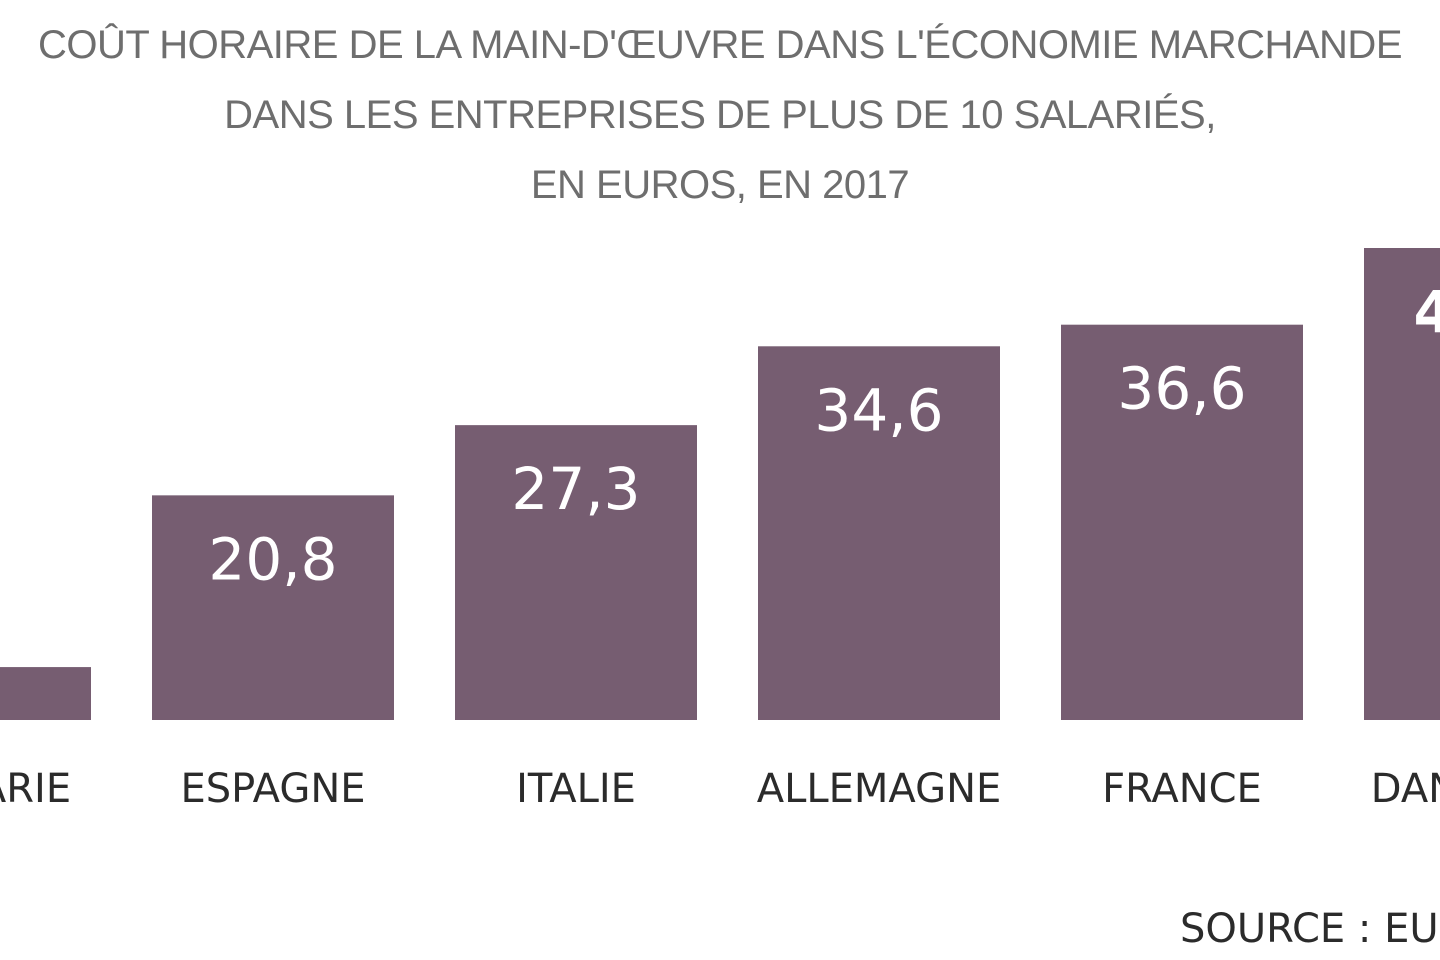 The image size is (1440, 960). Describe the element at coordinates (720, 185) in the screenshot. I see `chart-title-line-3: EN EUROS, EN 2017` at that location.